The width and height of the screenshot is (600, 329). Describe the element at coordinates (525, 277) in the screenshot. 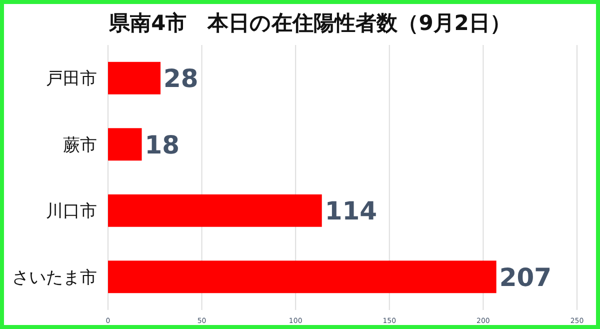

I see `data-label: 207` at that location.